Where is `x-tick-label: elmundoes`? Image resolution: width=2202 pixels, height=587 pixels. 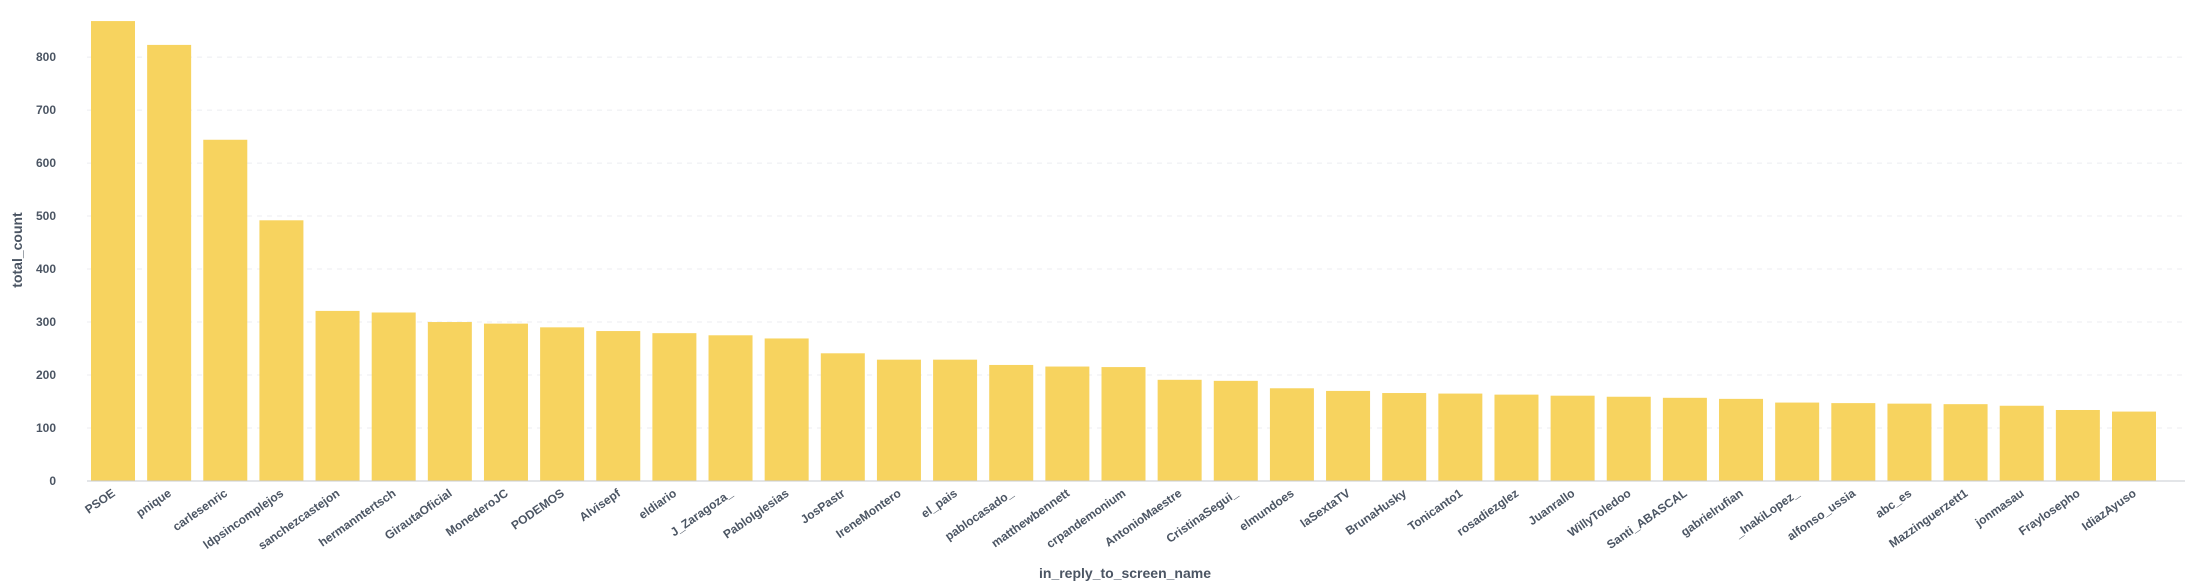 x-tick-label: elmundoes is located at coordinates (1267, 510).